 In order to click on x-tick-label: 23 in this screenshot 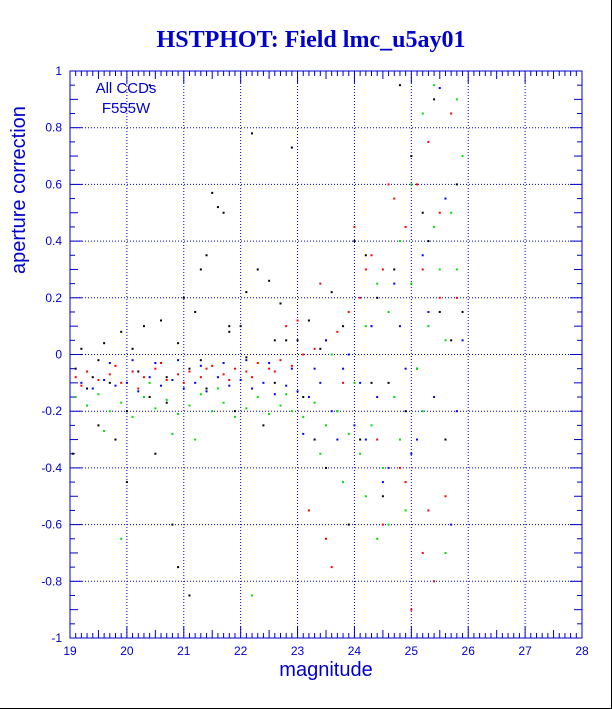, I will do `click(298, 651)`.